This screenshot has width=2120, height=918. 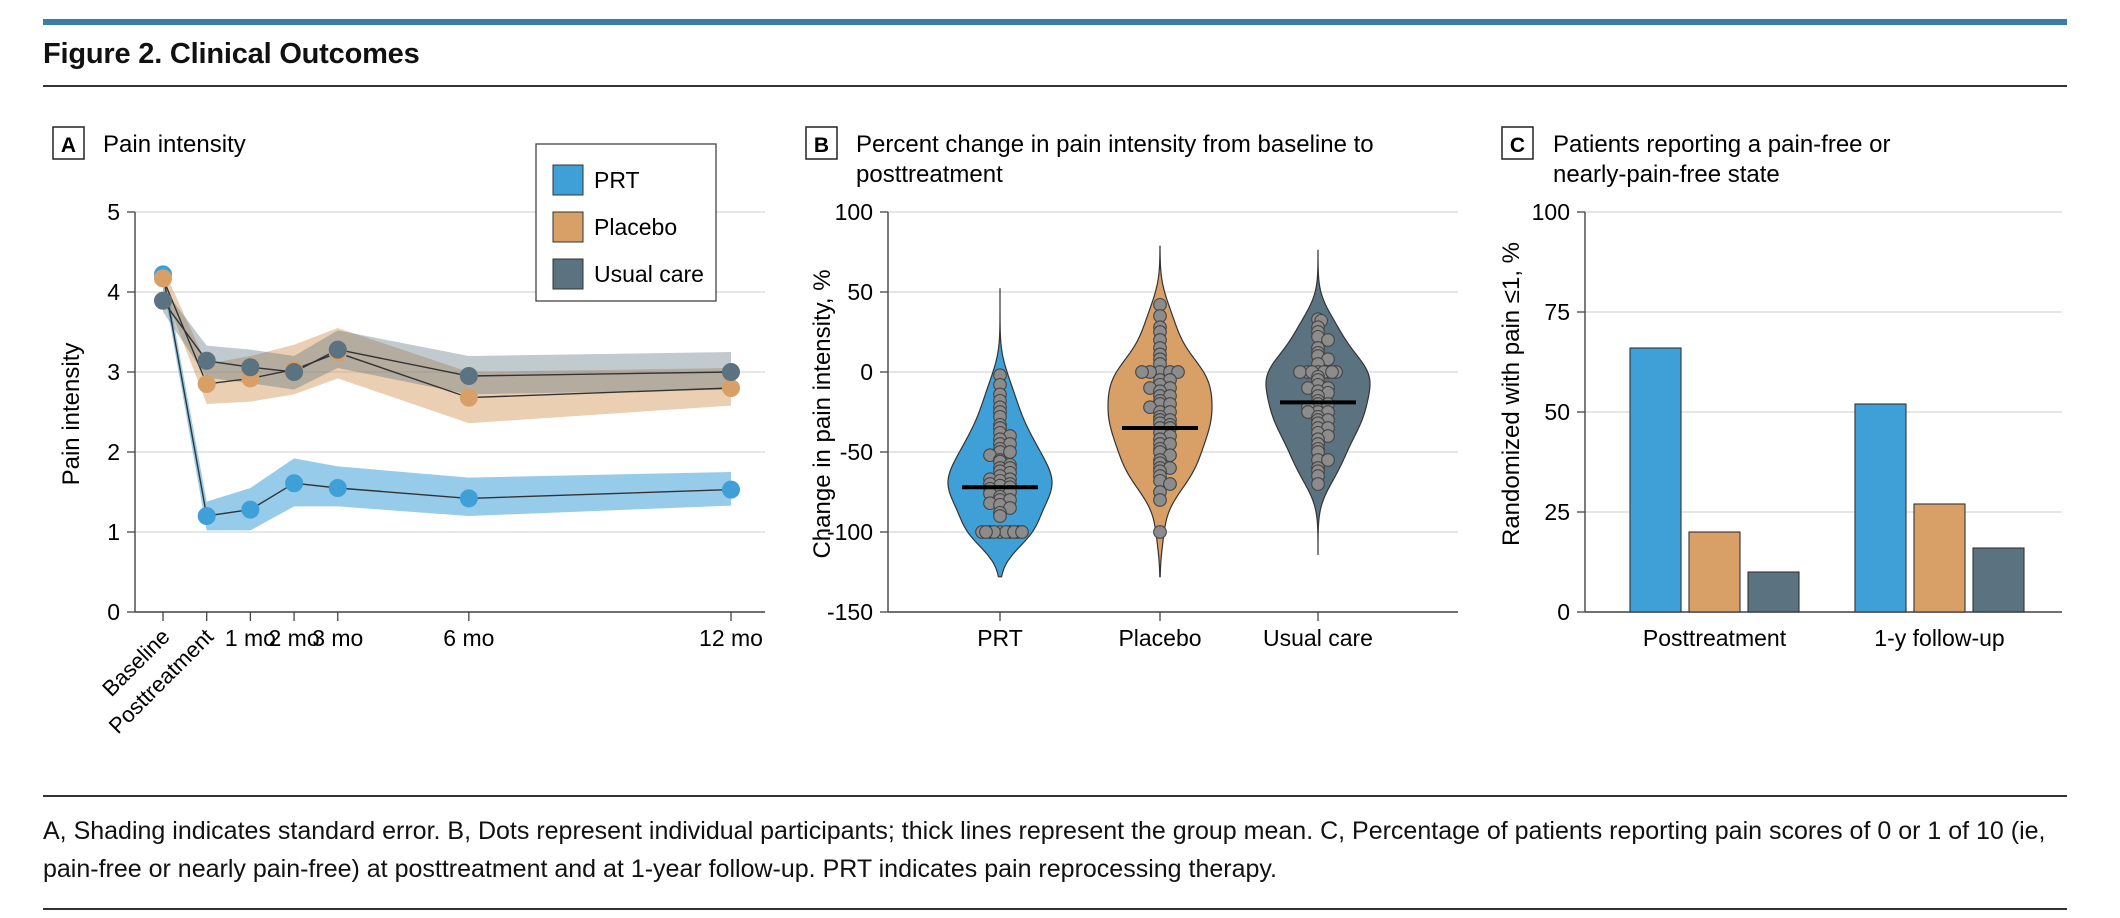 What do you see at coordinates (1714, 572) in the screenshot?
I see `bar-placebo-posttreatment` at bounding box center [1714, 572].